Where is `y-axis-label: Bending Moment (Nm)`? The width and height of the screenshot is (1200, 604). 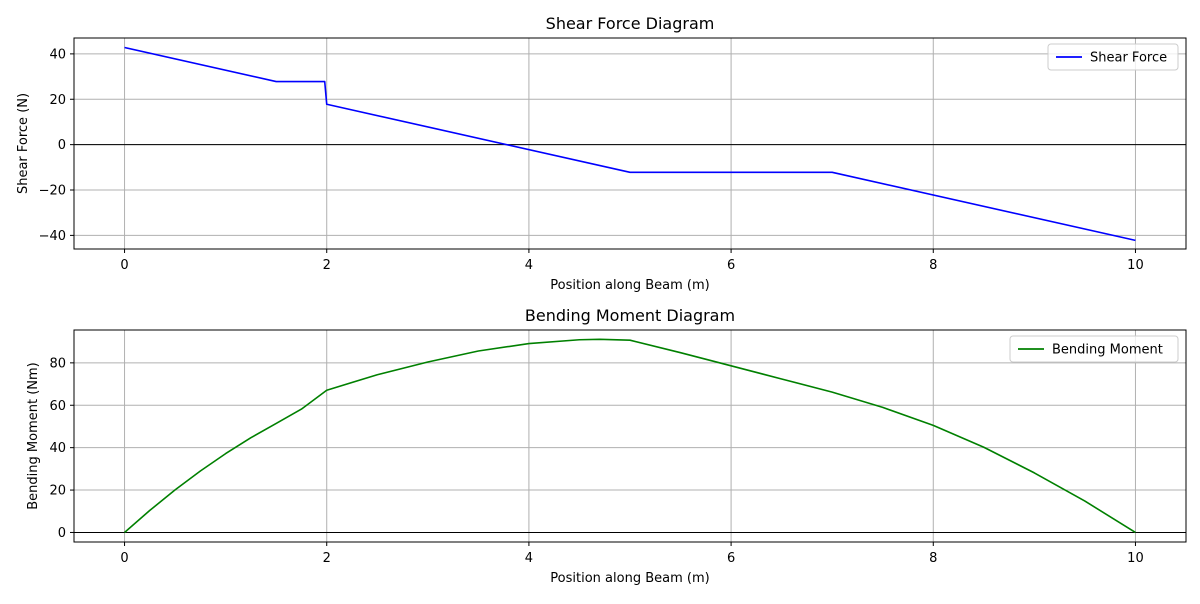
y-axis-label: Bending Moment (Nm) is located at coordinates (33, 435).